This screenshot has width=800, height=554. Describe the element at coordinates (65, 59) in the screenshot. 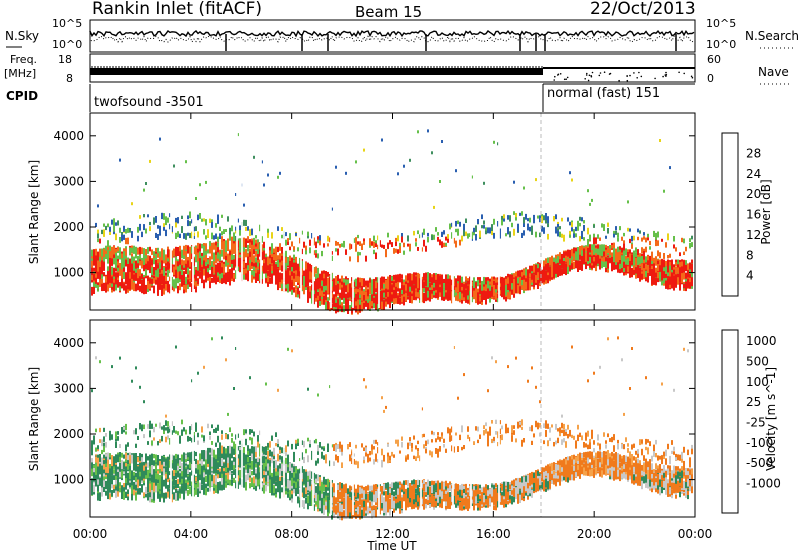

I see `freq-tick-top: 18` at that location.